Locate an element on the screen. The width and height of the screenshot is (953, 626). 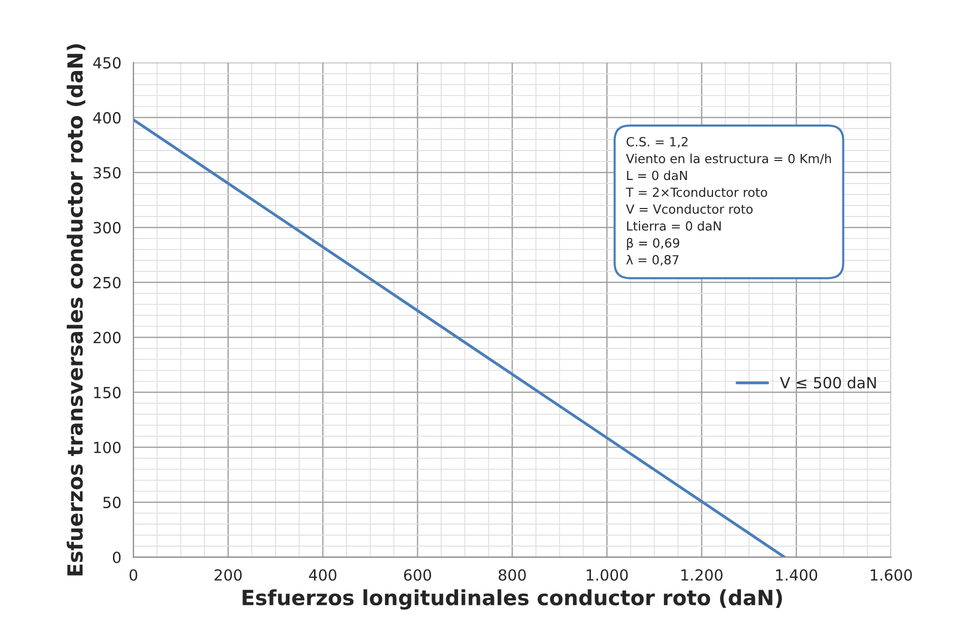
x-tick-label: 1.000 is located at coordinates (607, 575).